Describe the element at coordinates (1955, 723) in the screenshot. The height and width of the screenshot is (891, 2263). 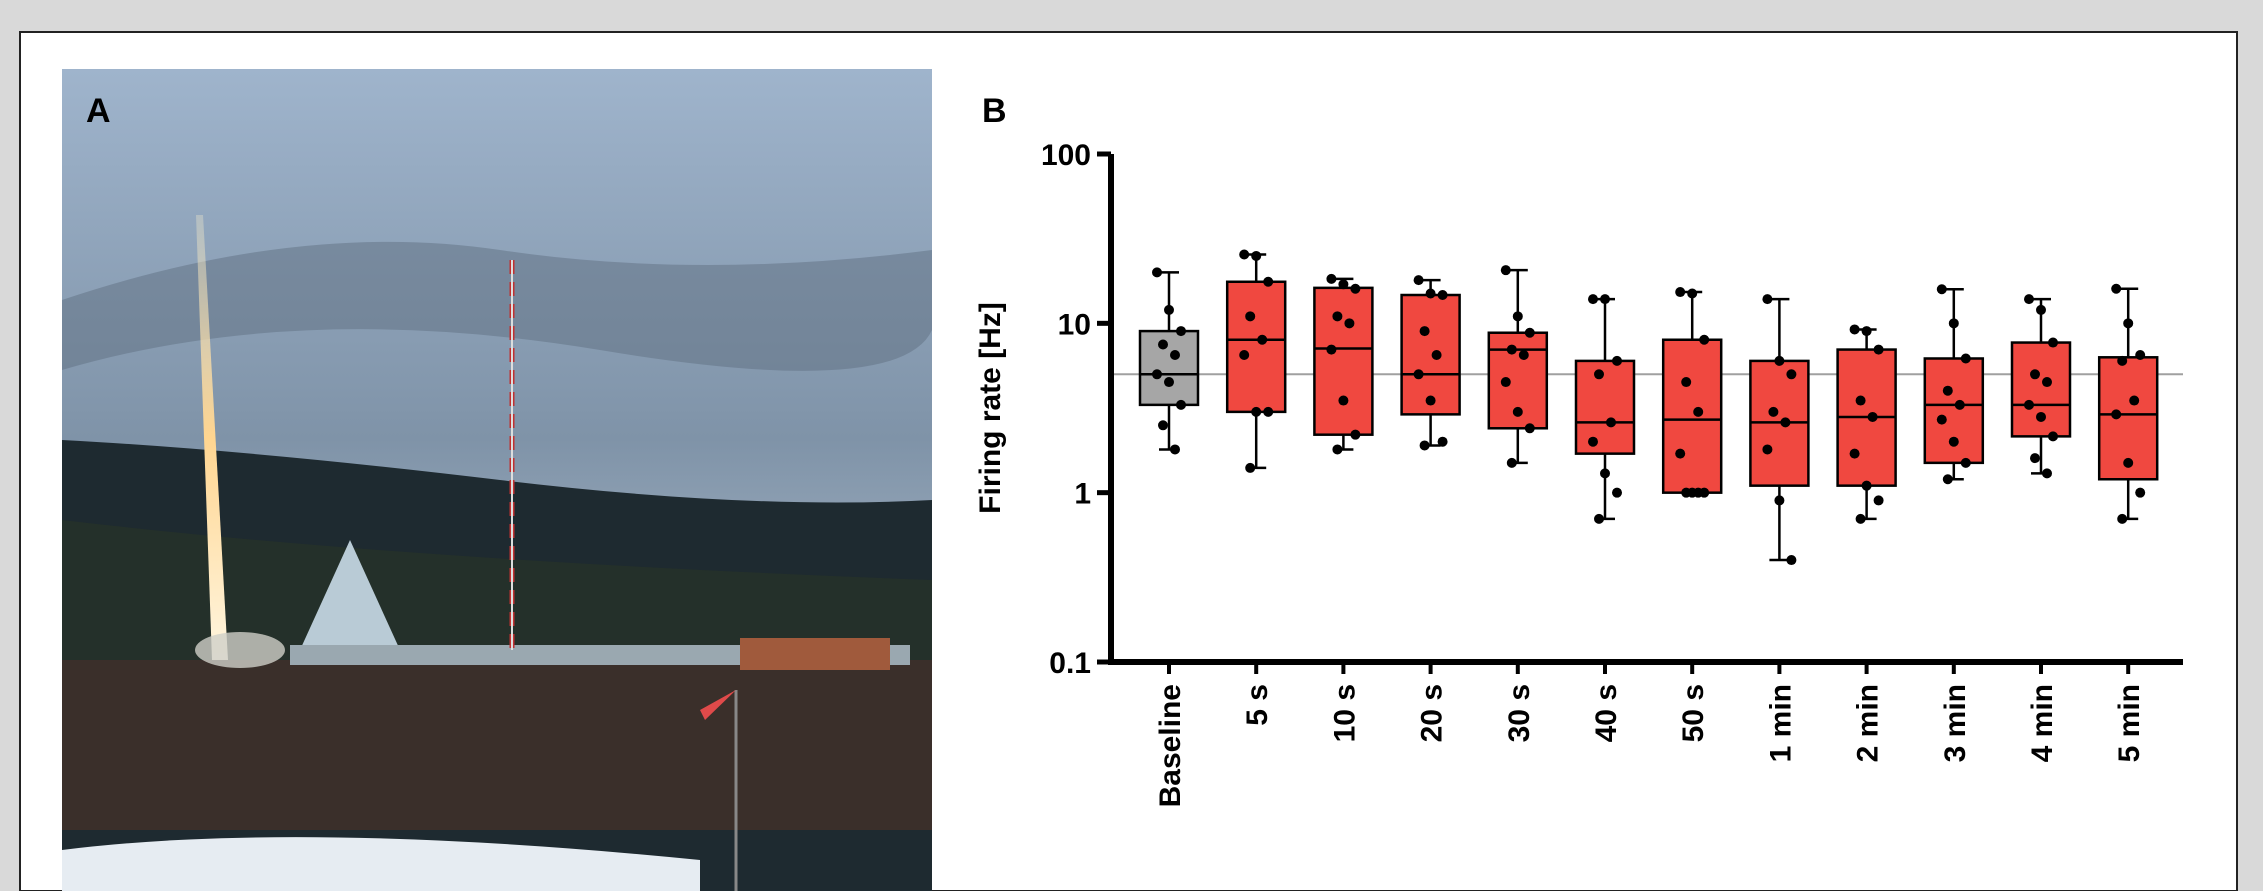
I see `x-tick-label: 3 min` at that location.